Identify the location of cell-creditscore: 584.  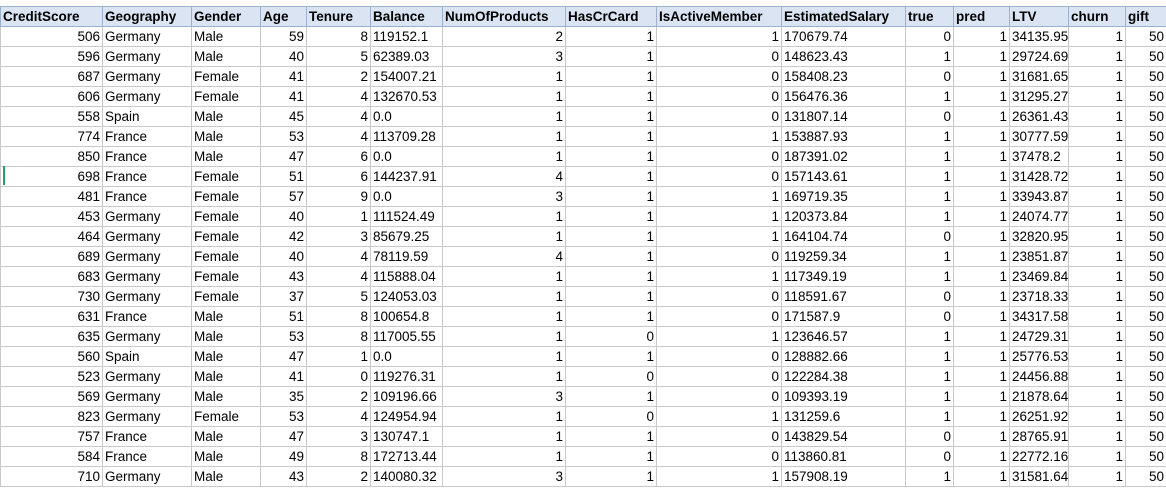
(51, 456).